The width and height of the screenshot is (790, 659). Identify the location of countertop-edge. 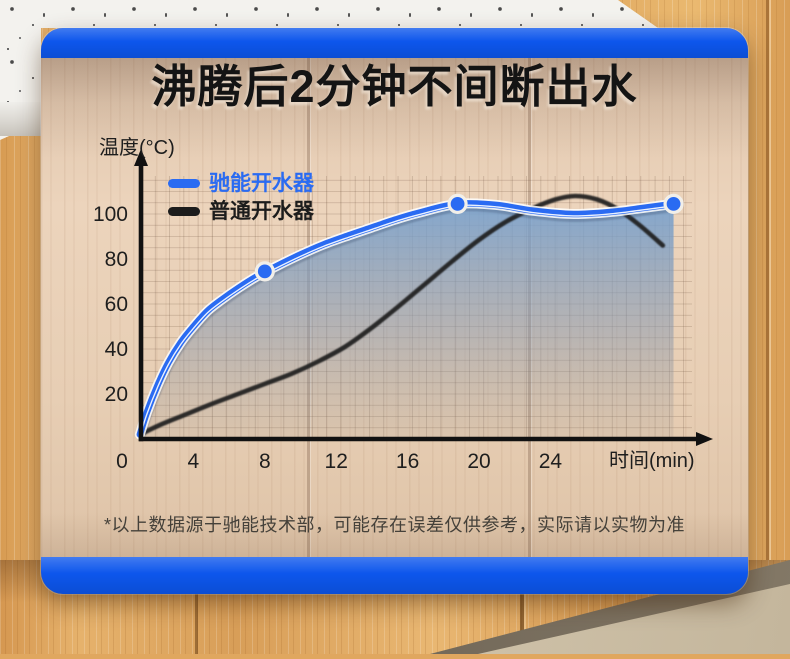
(20, 119).